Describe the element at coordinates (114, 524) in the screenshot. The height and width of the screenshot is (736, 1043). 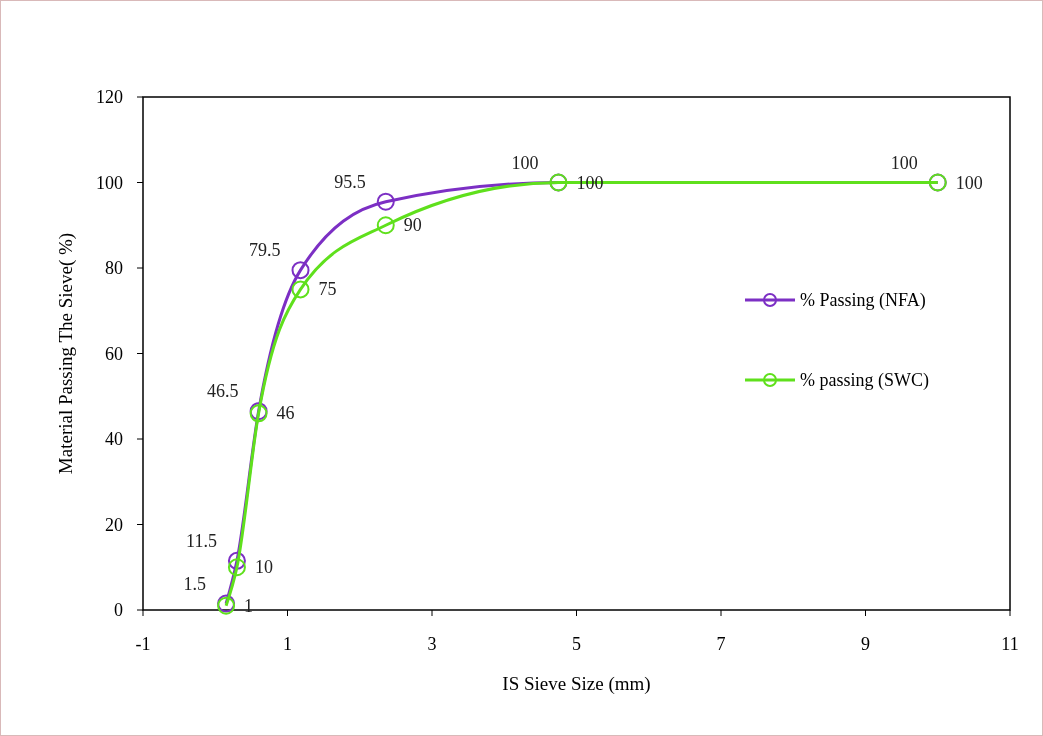
I see `y-tick-label: 20` at that location.